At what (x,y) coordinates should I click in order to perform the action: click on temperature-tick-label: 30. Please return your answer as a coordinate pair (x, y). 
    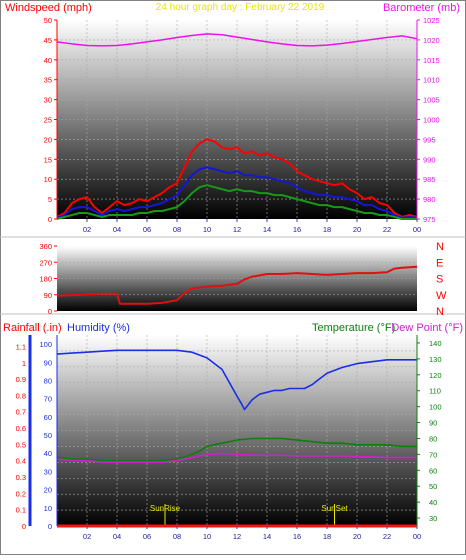
    Looking at the image, I should click on (433, 518).